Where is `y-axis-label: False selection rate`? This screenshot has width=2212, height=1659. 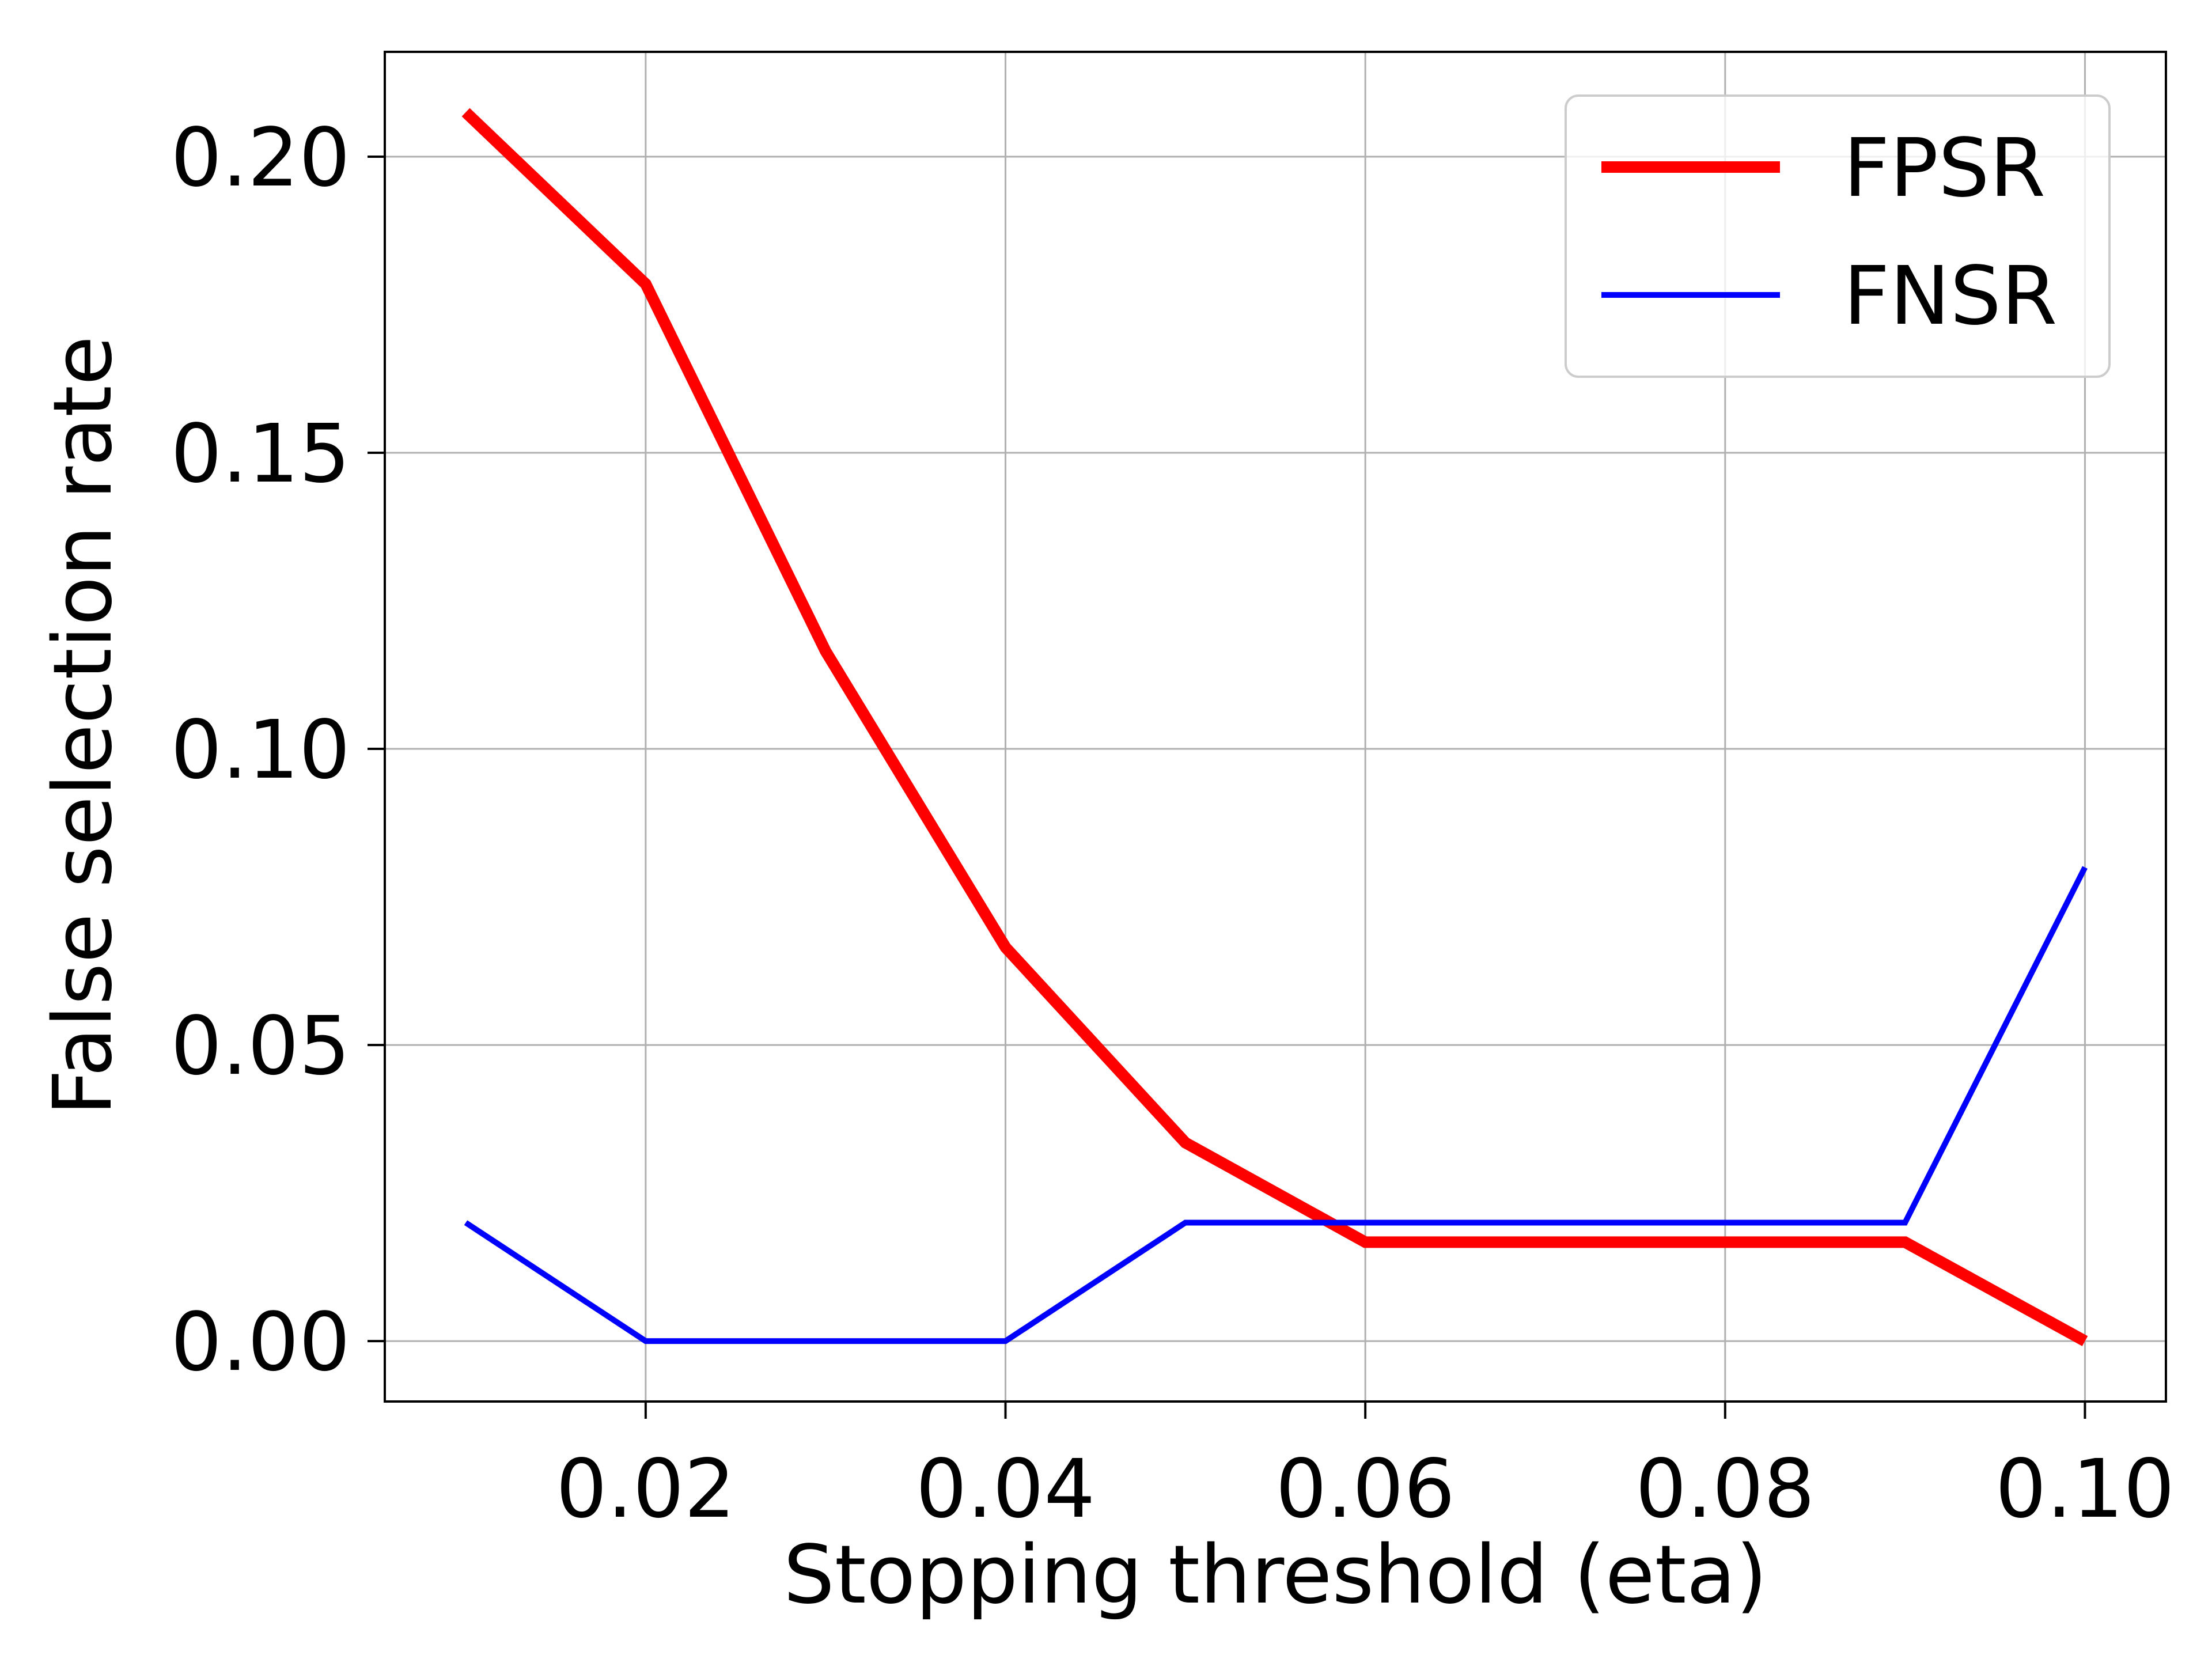
y-axis-label: False selection rate is located at coordinates (83, 726).